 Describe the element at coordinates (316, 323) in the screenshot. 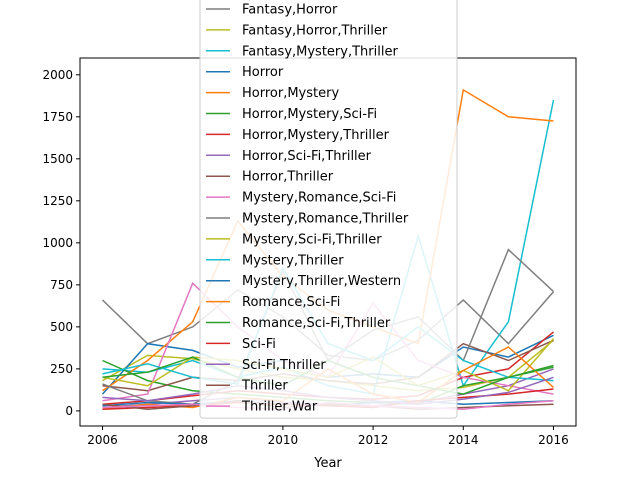

I see `legend-label: Romance,Sci-Fi,Thriller` at that location.